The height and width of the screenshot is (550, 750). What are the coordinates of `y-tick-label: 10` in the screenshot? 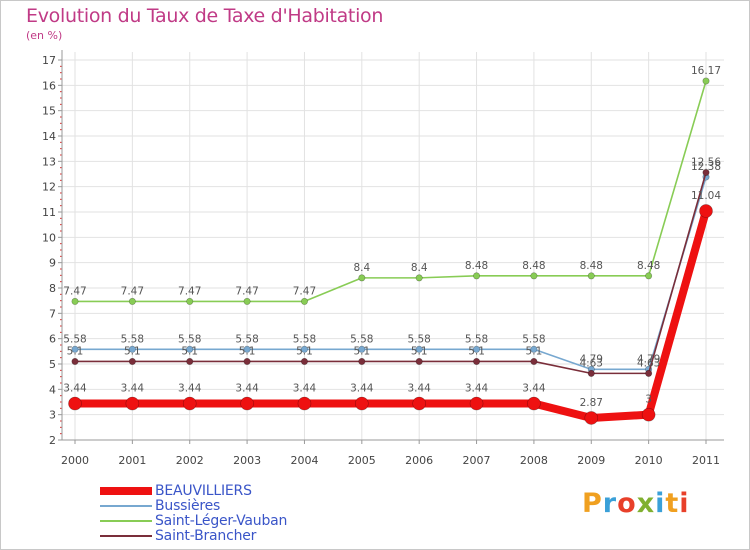 It's located at (49, 237).